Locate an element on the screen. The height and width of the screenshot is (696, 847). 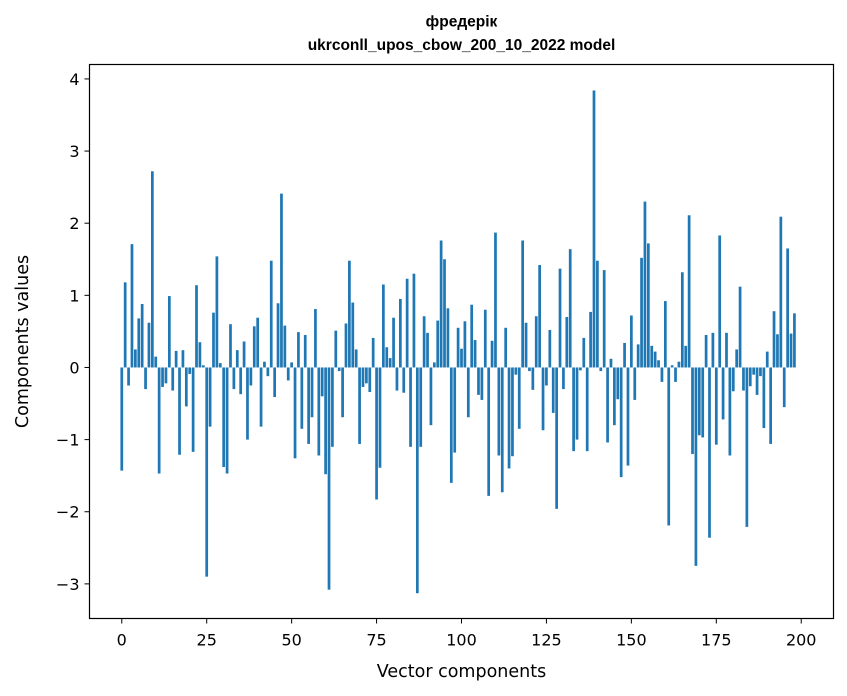
x-tick-label: 200 is located at coordinates (801, 640).